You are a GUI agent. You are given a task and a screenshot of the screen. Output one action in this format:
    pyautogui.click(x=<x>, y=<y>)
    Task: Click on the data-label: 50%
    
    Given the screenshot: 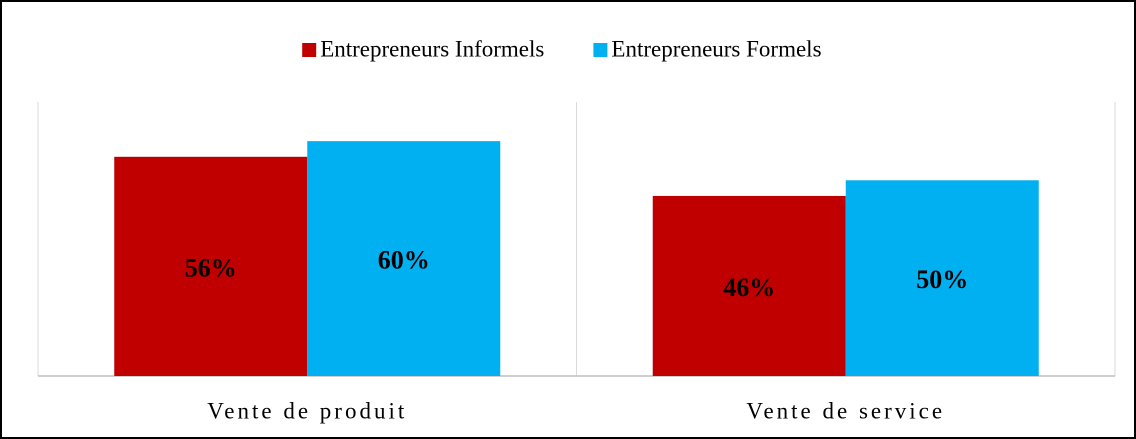 What is the action you would take?
    pyautogui.click(x=942, y=279)
    